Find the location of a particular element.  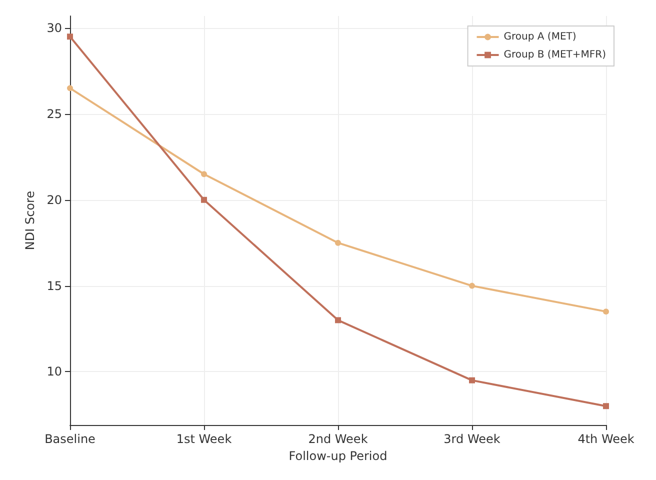

y-axis-title: NDI Score is located at coordinates (29, 220).